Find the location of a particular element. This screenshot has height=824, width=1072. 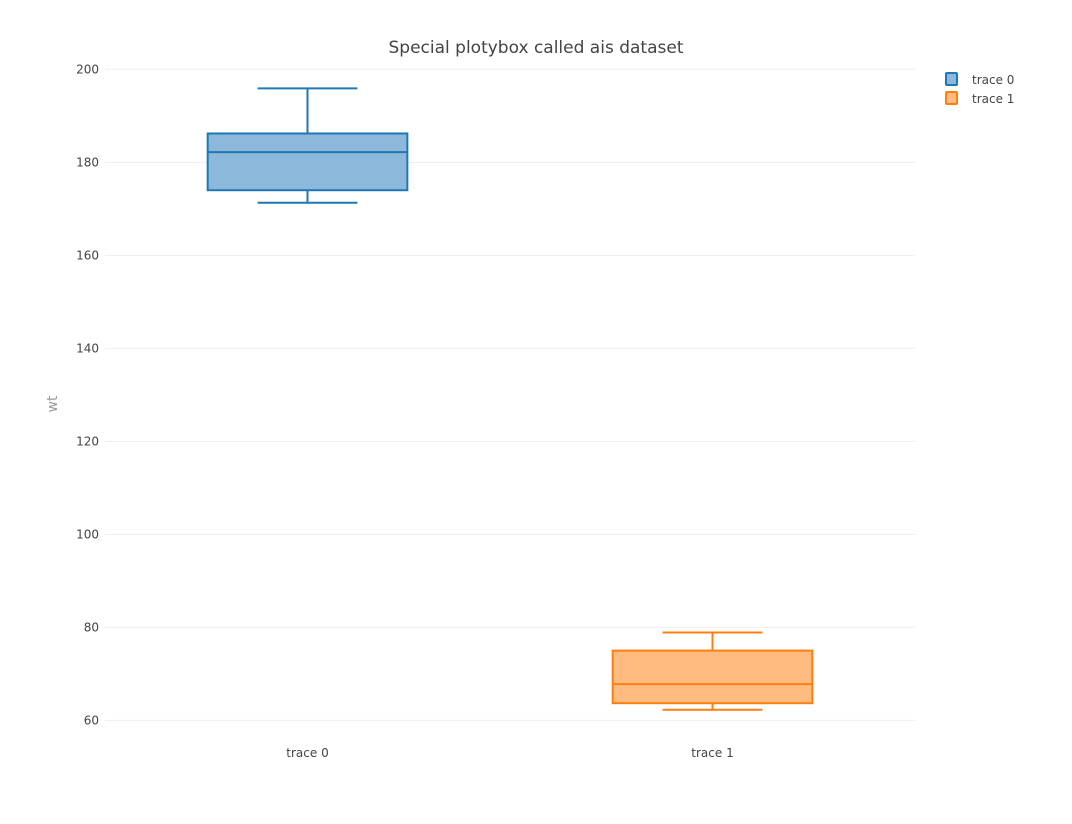

y-tick-label-60: 60 is located at coordinates (91, 720).